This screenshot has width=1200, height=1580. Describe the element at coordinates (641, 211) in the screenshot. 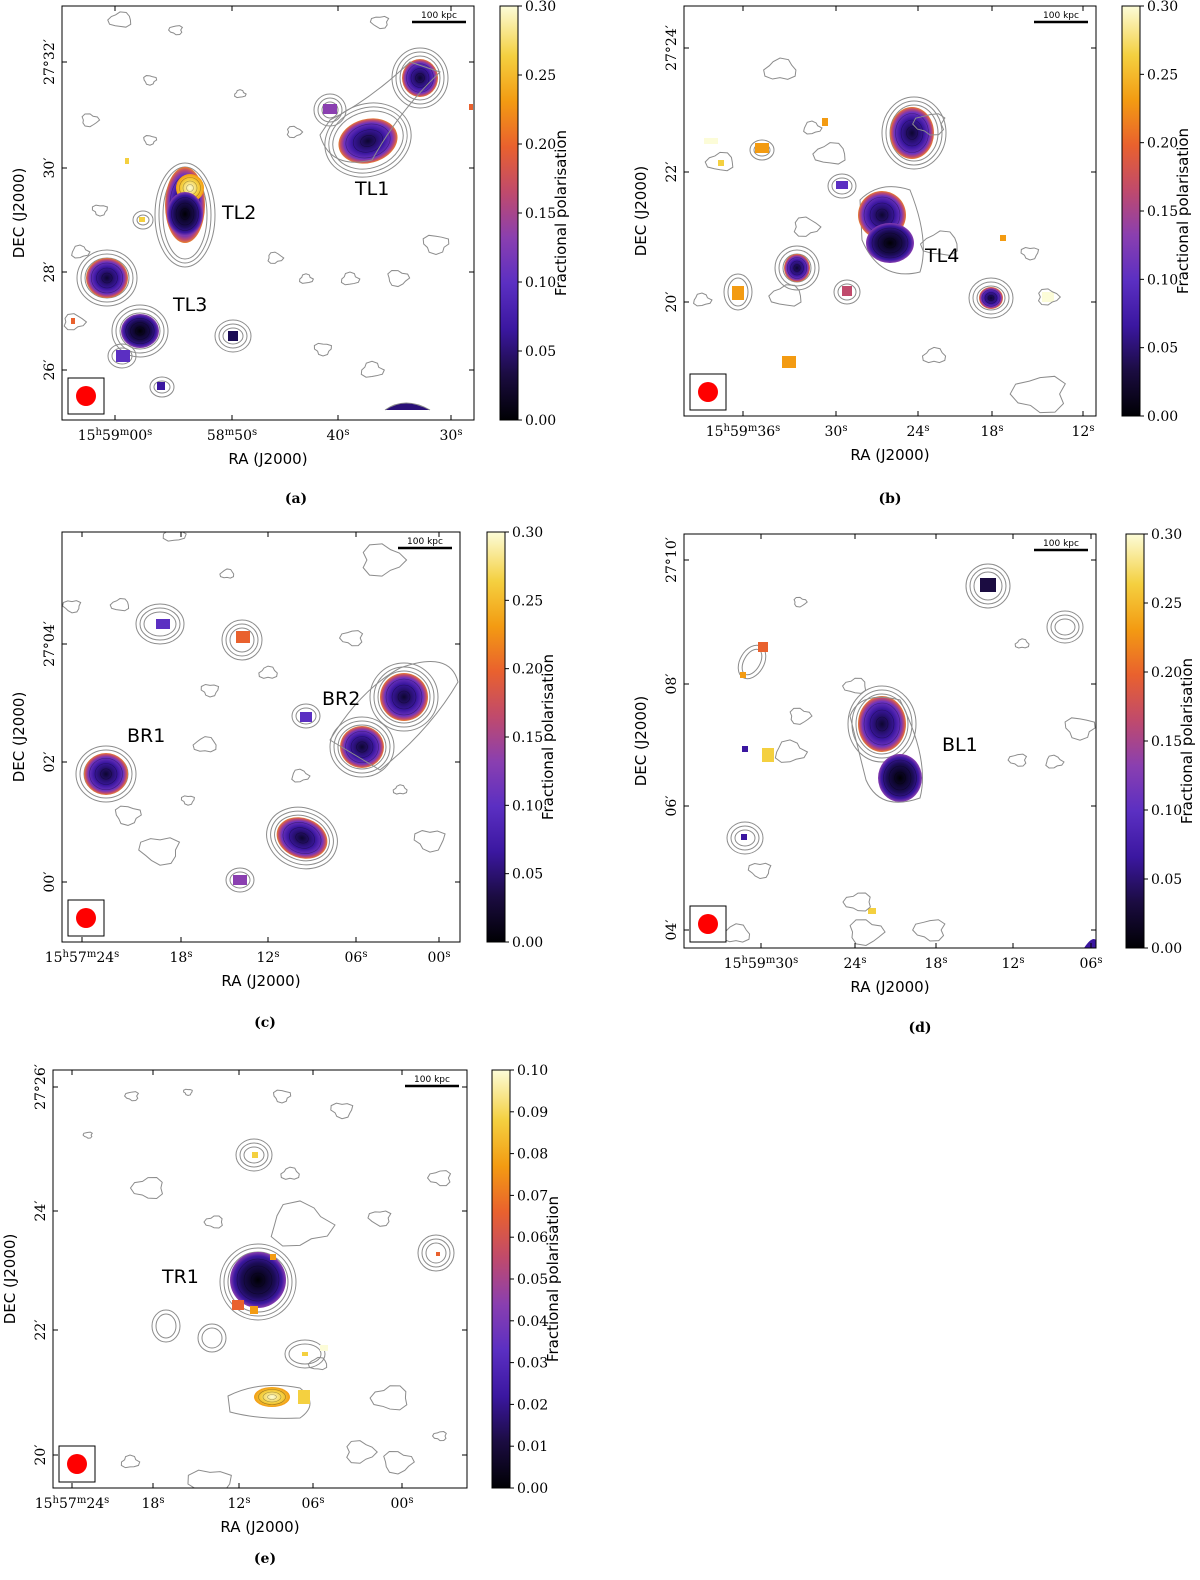

I see `y-axis-label: DEC (J2000)` at that location.